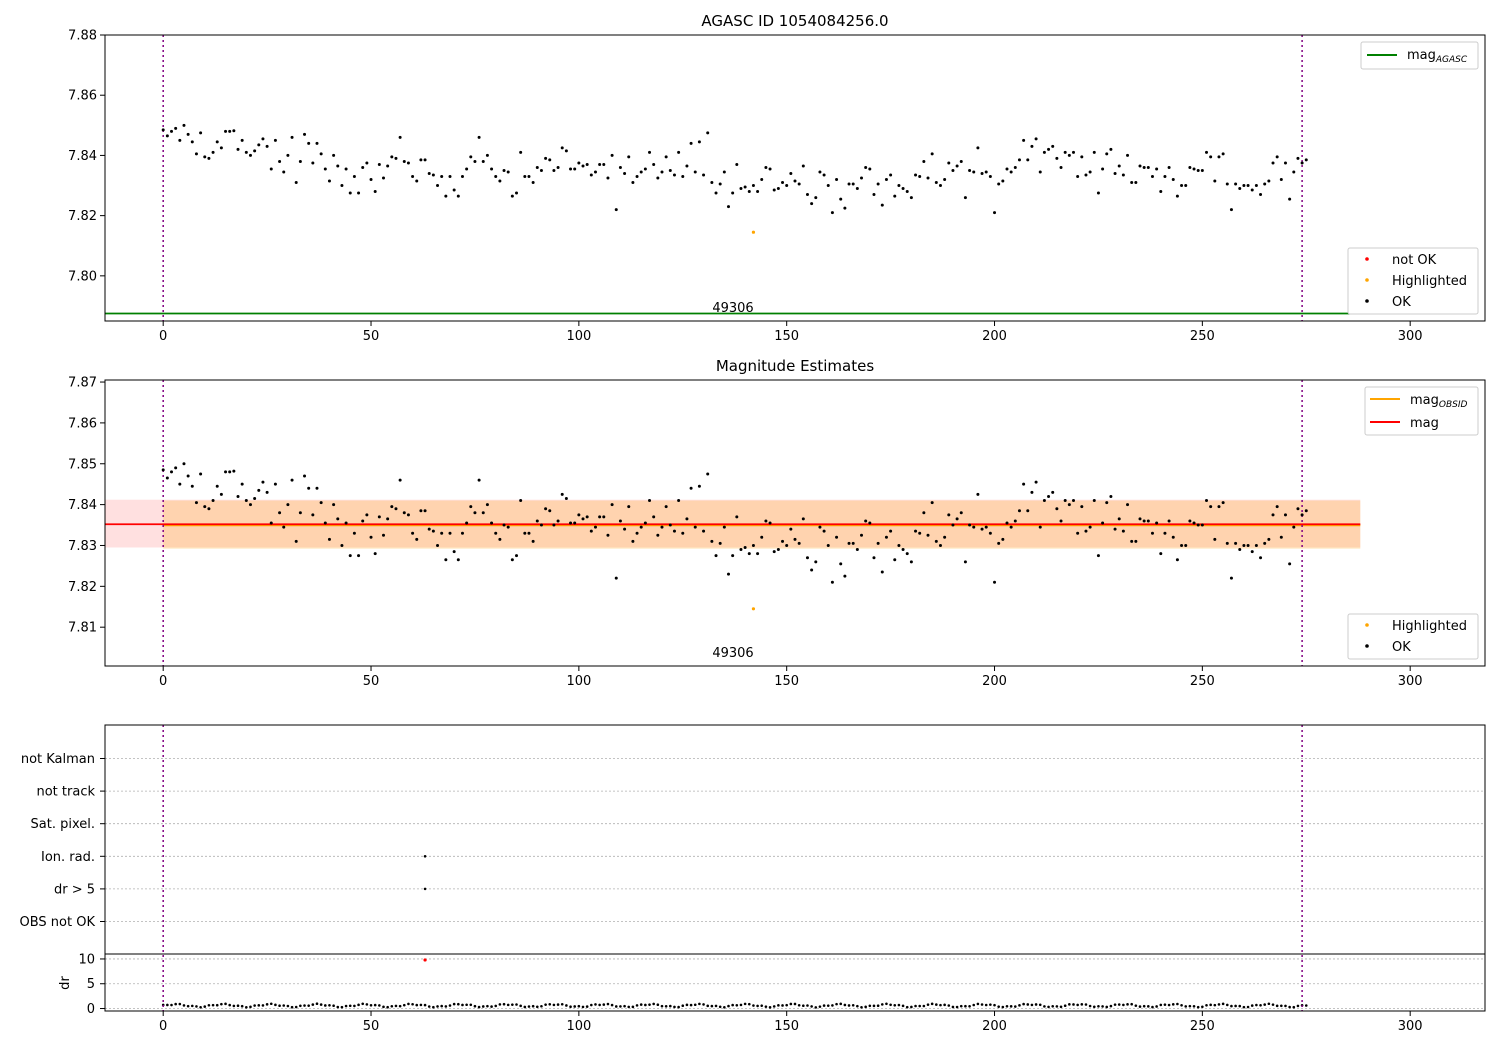 This screenshot has width=1500, height=1054. Describe the element at coordinates (1410, 336) in the screenshot. I see `agasc-xtick-label: 300` at that location.